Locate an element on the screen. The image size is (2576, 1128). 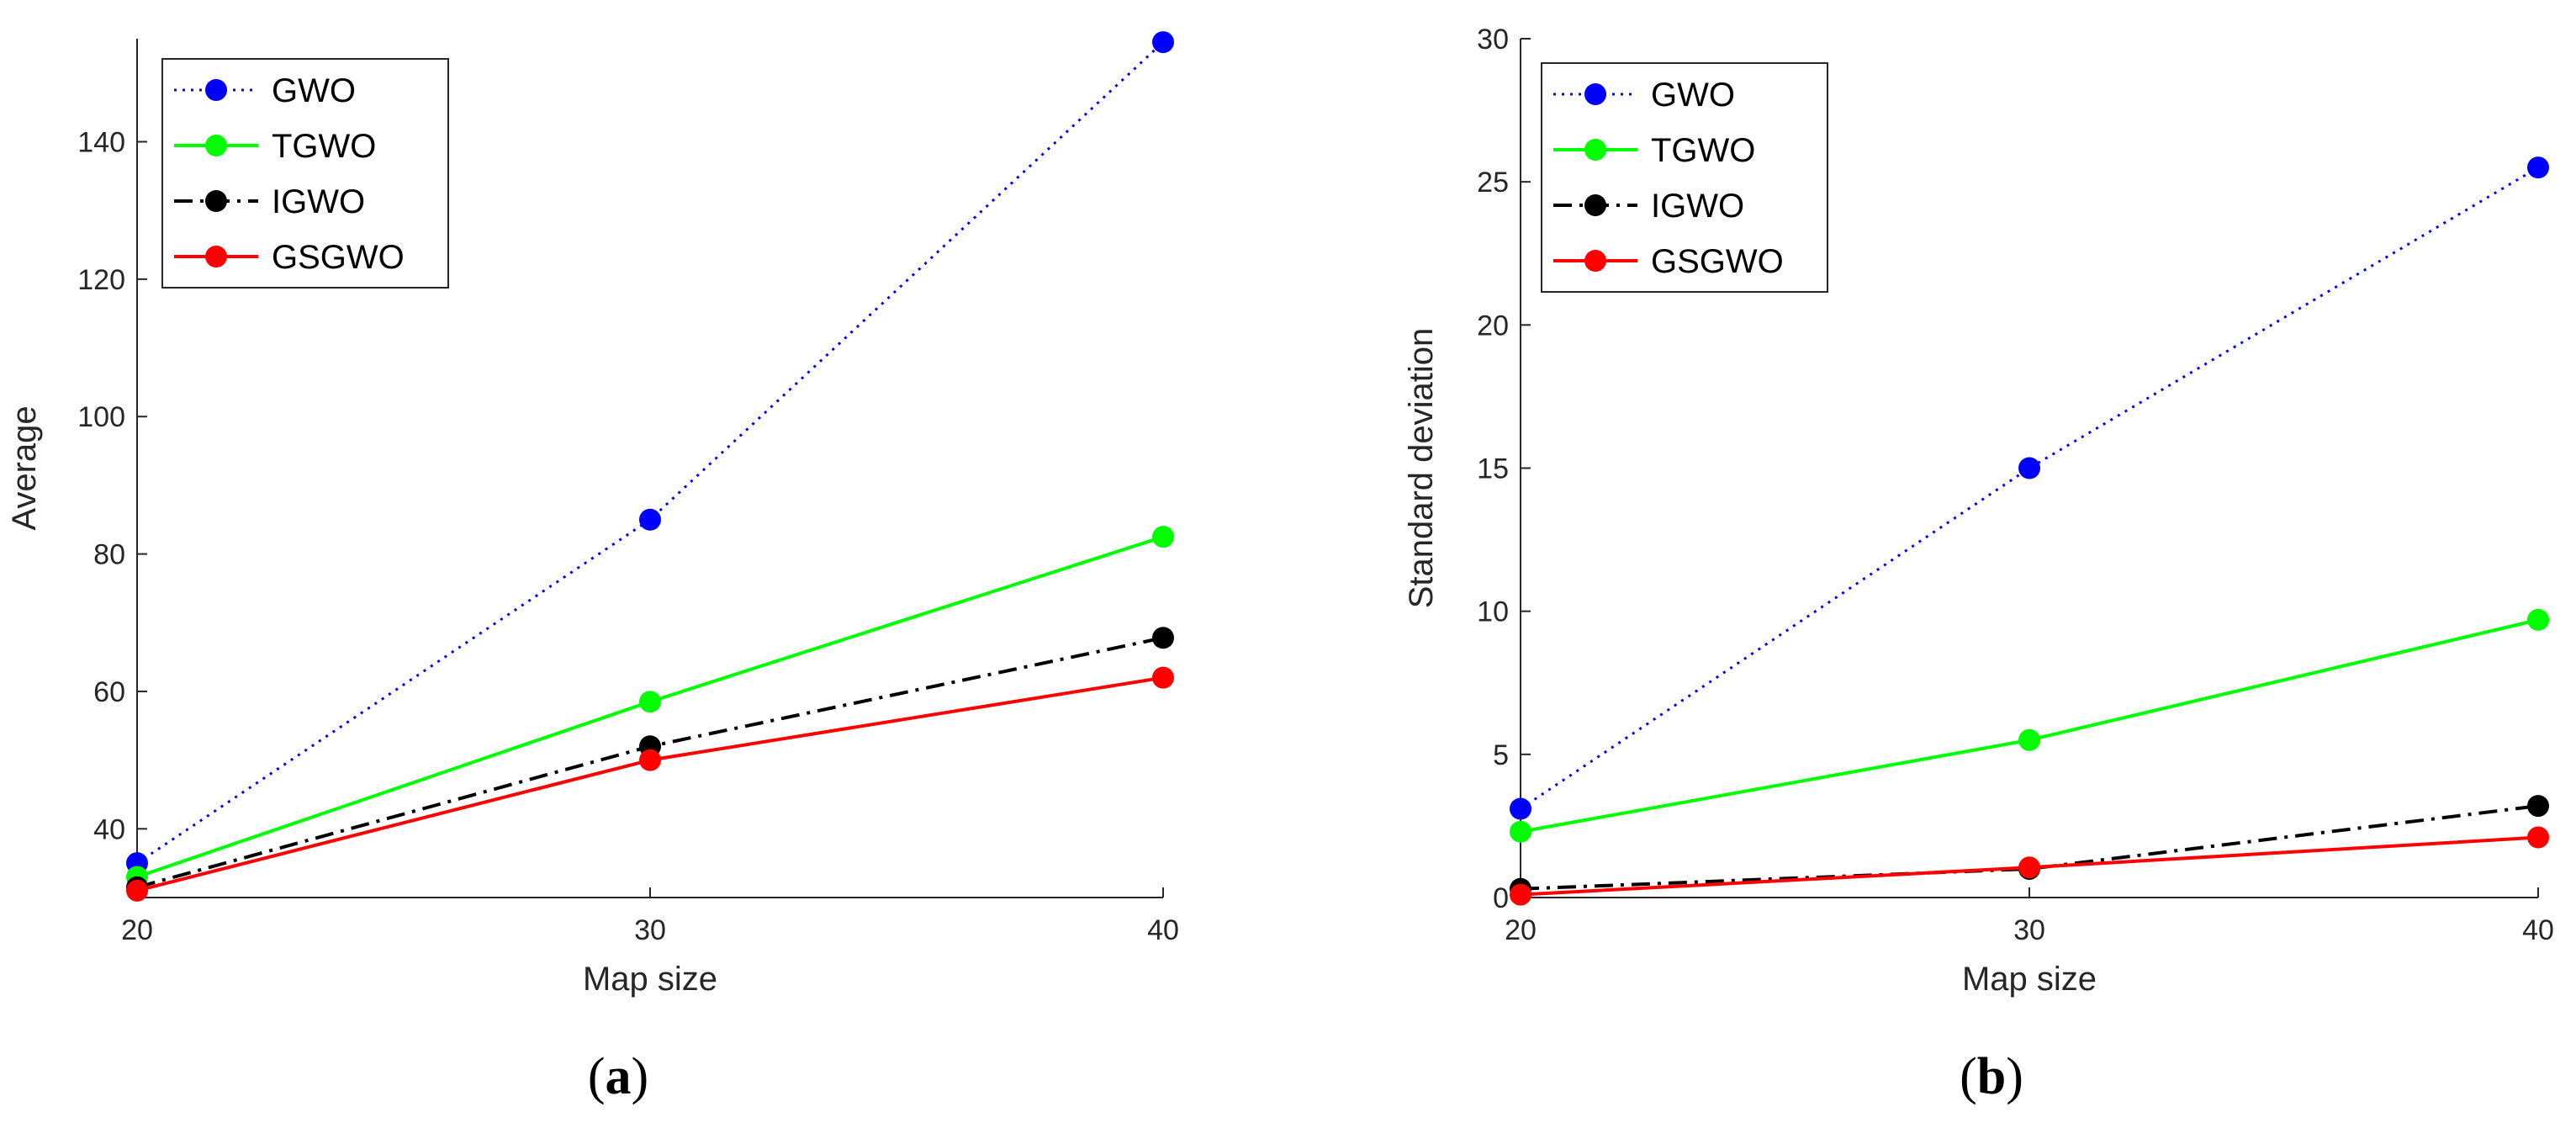
y-tick-label: 15 is located at coordinates (1493, 469).